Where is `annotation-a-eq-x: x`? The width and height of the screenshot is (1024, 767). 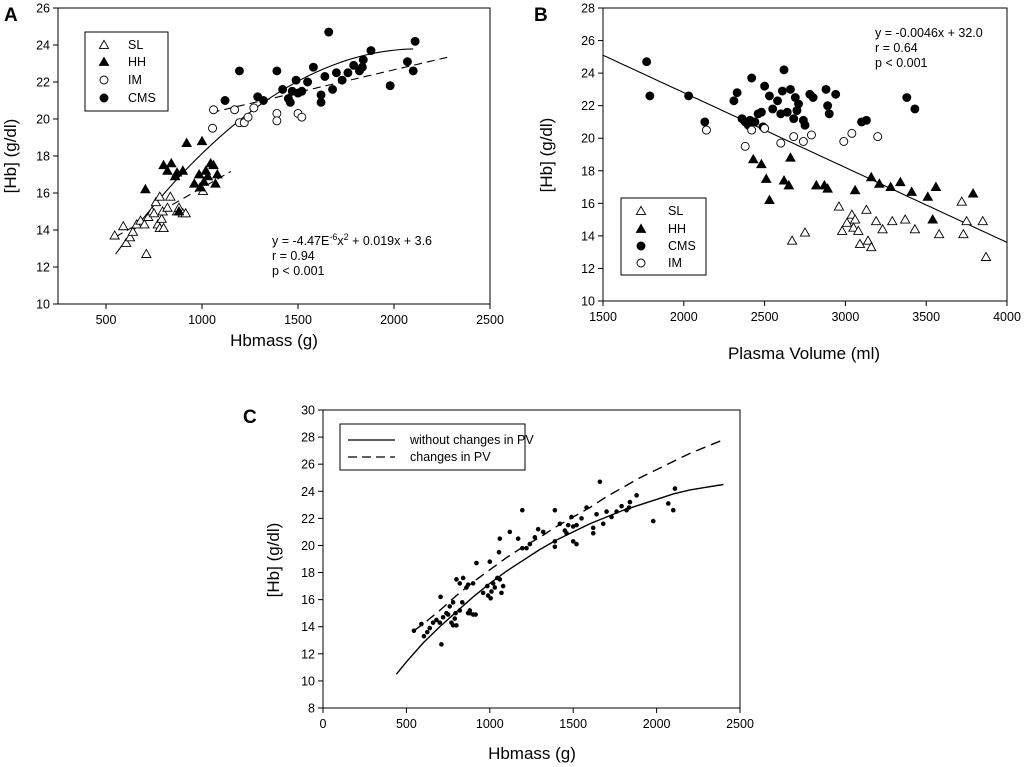
annotation-a-eq-x: x is located at coordinates (340, 241).